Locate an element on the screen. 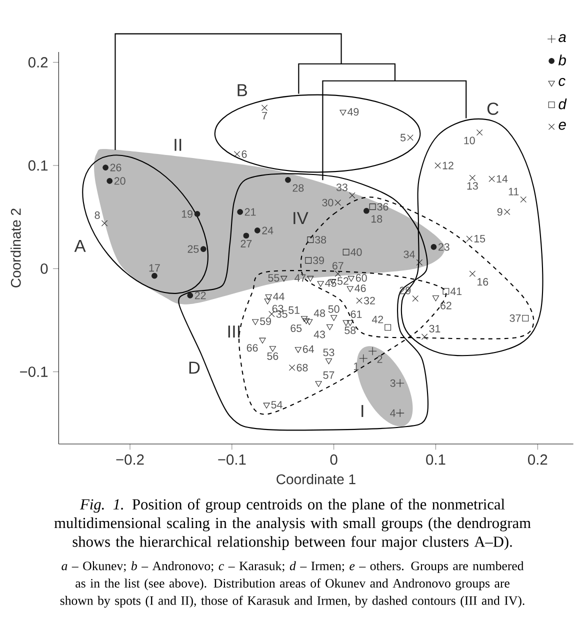 This screenshot has width=585, height=637. annotation: 13 is located at coordinates (472, 186).